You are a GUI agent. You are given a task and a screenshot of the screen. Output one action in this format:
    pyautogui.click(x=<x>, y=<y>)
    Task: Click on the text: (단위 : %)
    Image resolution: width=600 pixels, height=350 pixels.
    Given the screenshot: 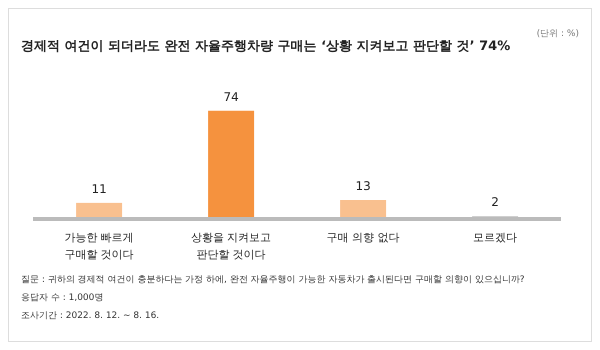 What is the action you would take?
    pyautogui.click(x=557, y=34)
    